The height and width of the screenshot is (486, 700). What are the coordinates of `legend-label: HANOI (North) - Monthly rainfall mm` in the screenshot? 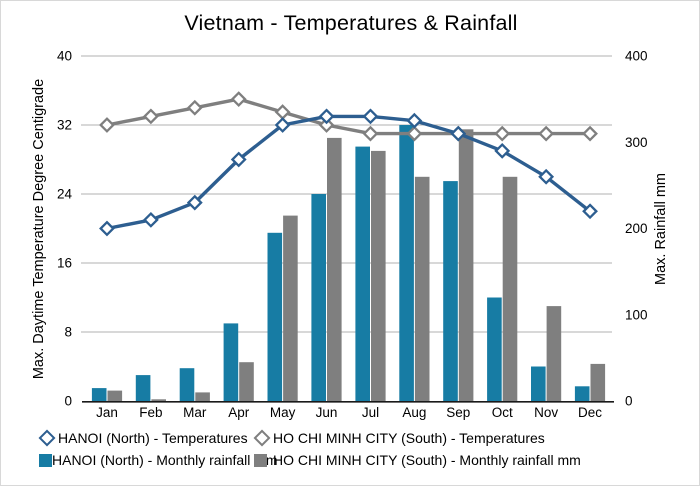 It's located at (165, 460).